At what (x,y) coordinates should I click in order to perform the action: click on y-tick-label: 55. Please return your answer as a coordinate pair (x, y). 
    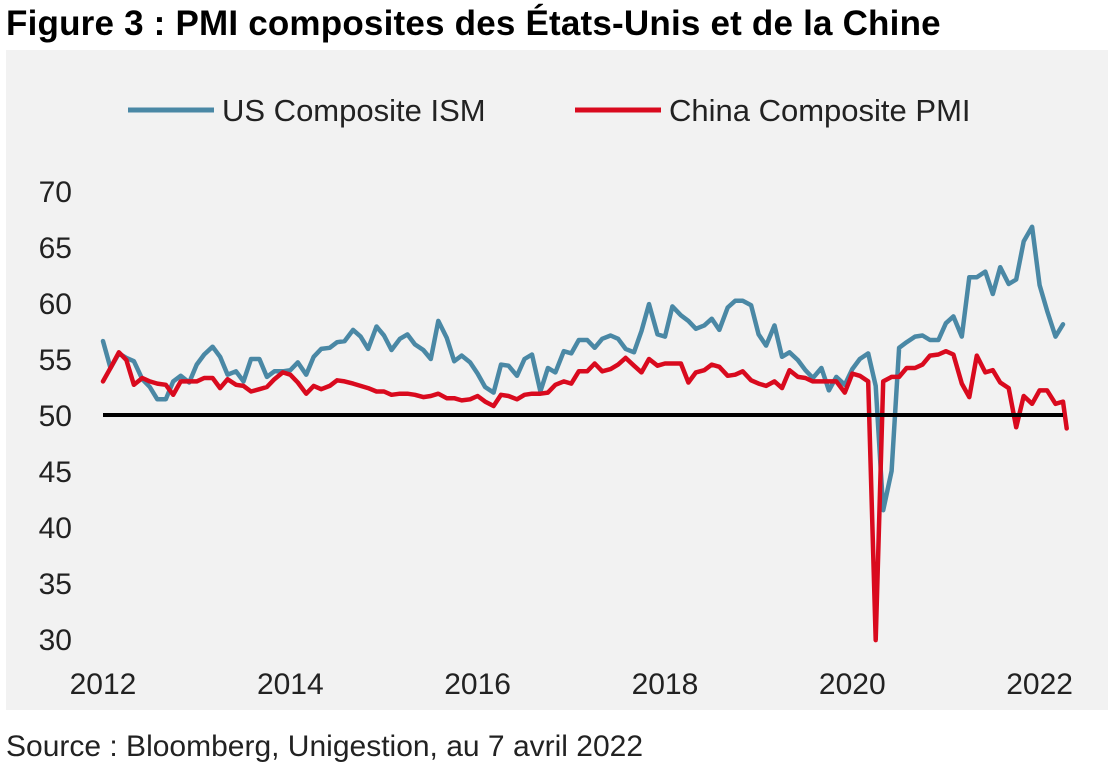
    Looking at the image, I should click on (55, 360).